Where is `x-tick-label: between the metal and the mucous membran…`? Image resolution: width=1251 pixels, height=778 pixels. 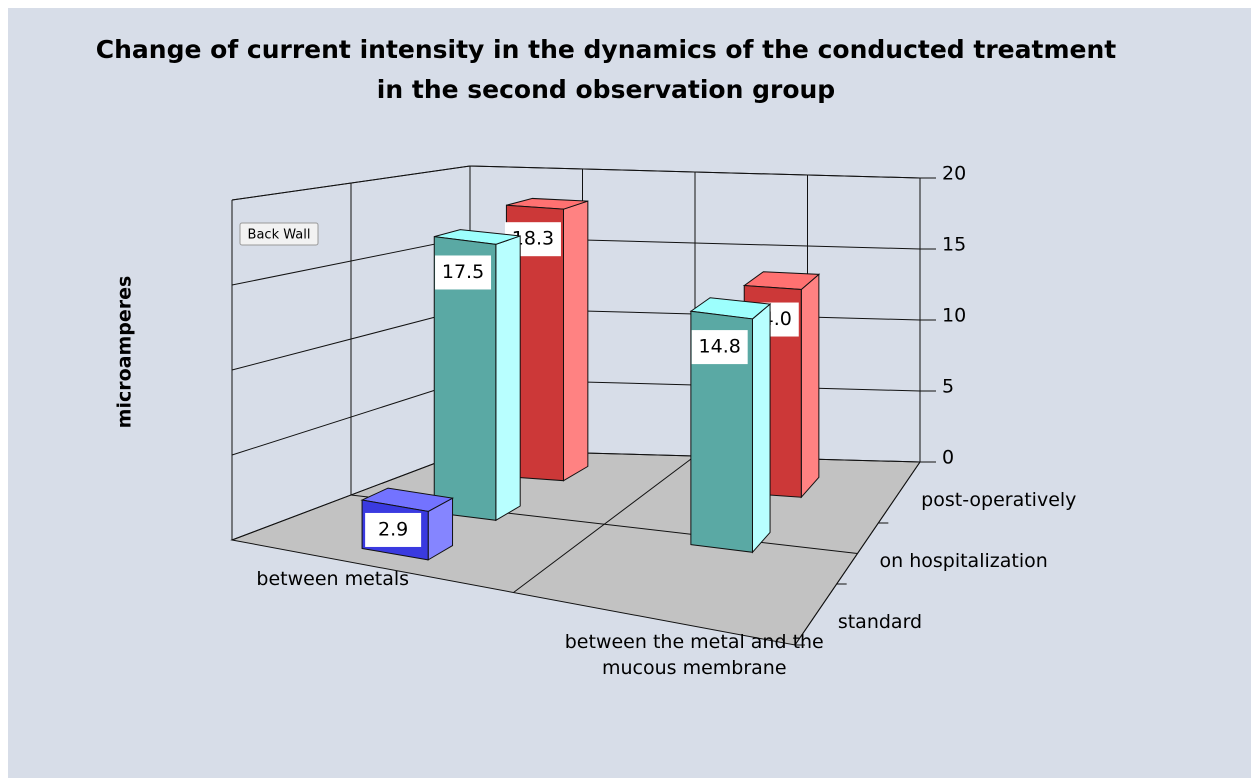
x-tick-label: between the metal and the mucous membran… is located at coordinates (694, 654).